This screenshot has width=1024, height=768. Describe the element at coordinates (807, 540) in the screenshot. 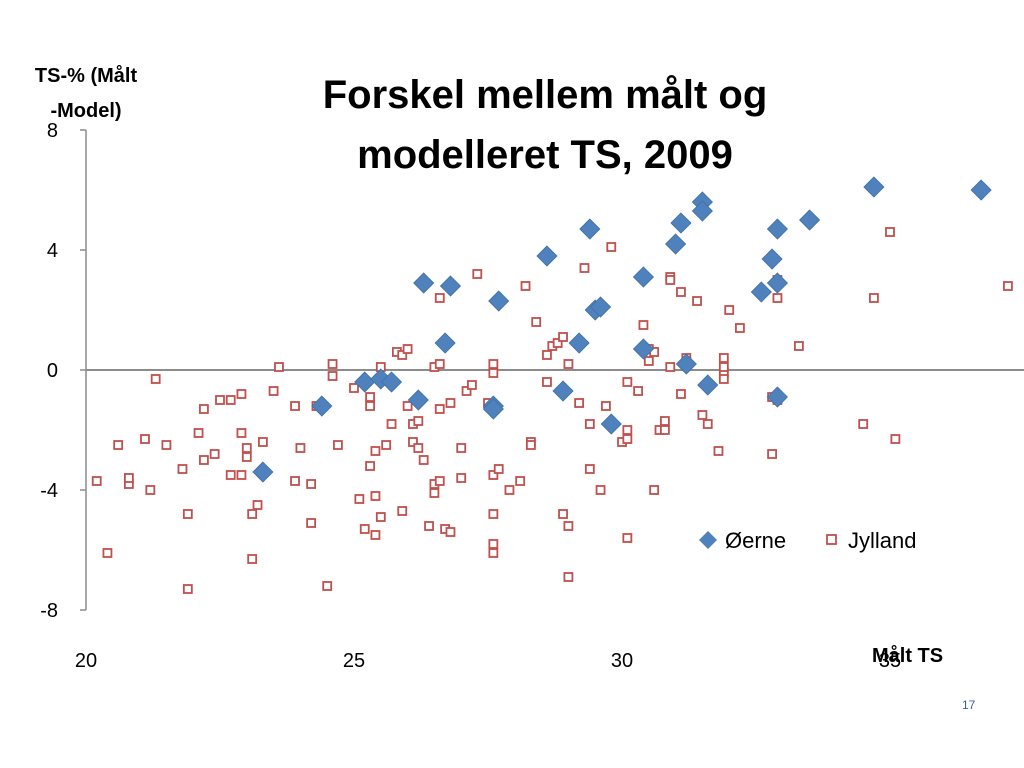

I see `legend: Øerne Jylland` at that location.